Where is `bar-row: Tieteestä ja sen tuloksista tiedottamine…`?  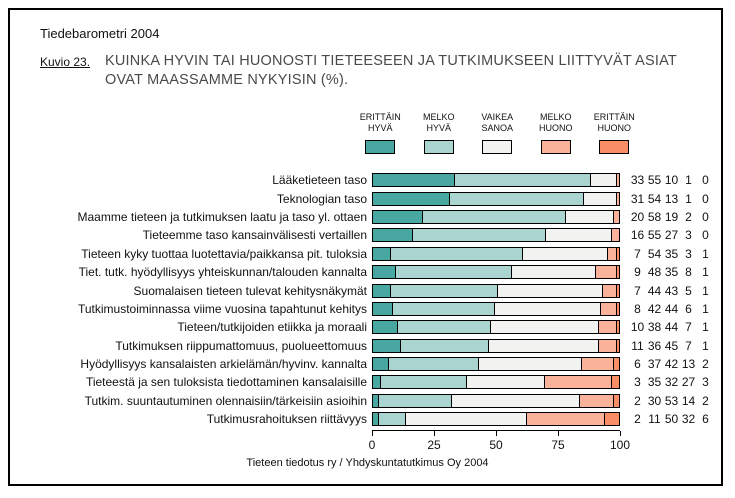 bar-row: Tieteestä ja sen tuloksista tiedottamine… is located at coordinates (367, 382).